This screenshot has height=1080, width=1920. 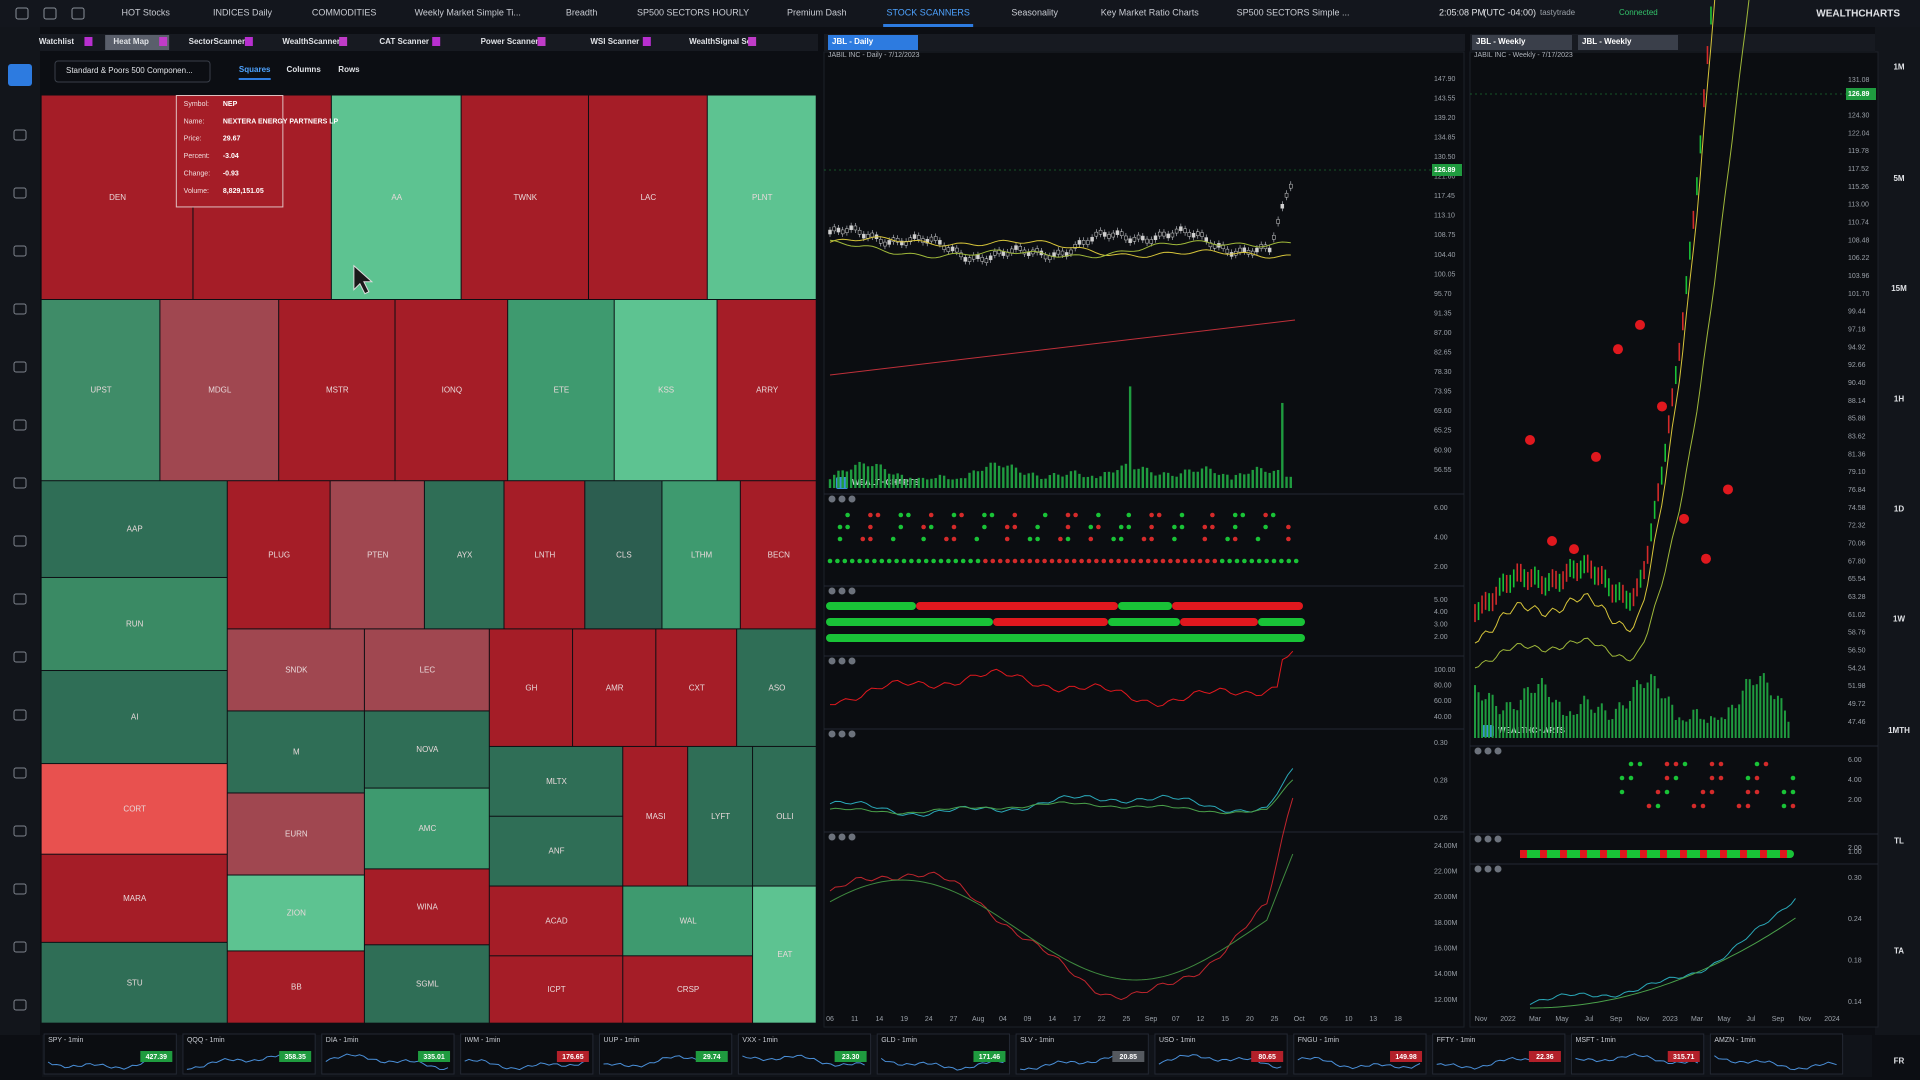 What do you see at coordinates (720, 41) in the screenshot?
I see `panel-tab: WealthSignal Sc` at bounding box center [720, 41].